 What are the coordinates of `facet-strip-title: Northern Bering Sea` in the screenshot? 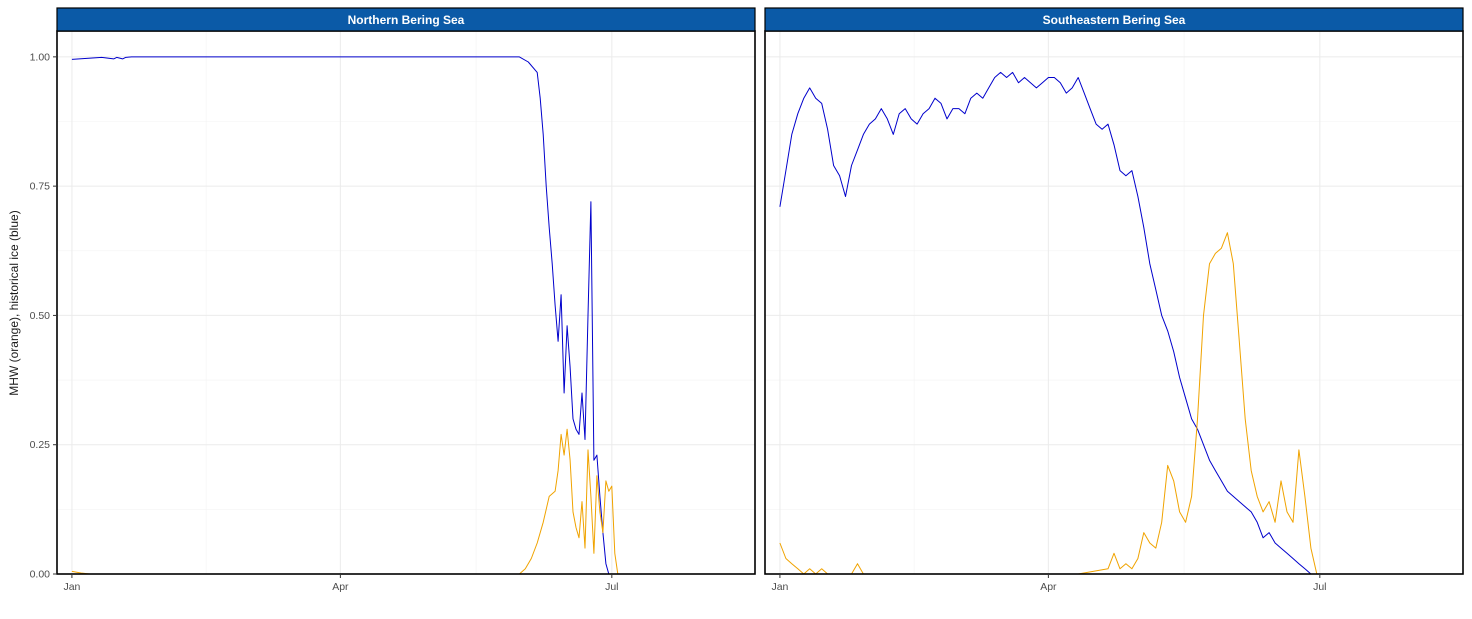 It's located at (406, 20).